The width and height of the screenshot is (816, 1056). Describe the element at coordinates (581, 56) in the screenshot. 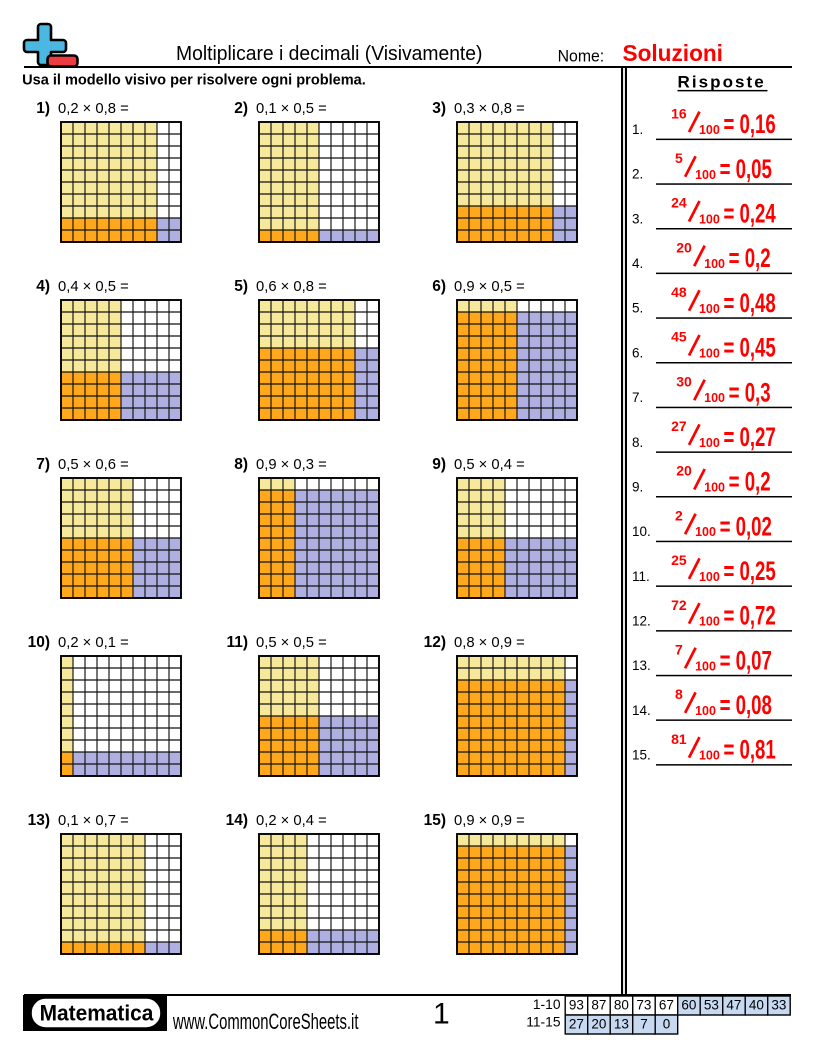

I see `svg-text: Nome:` at that location.